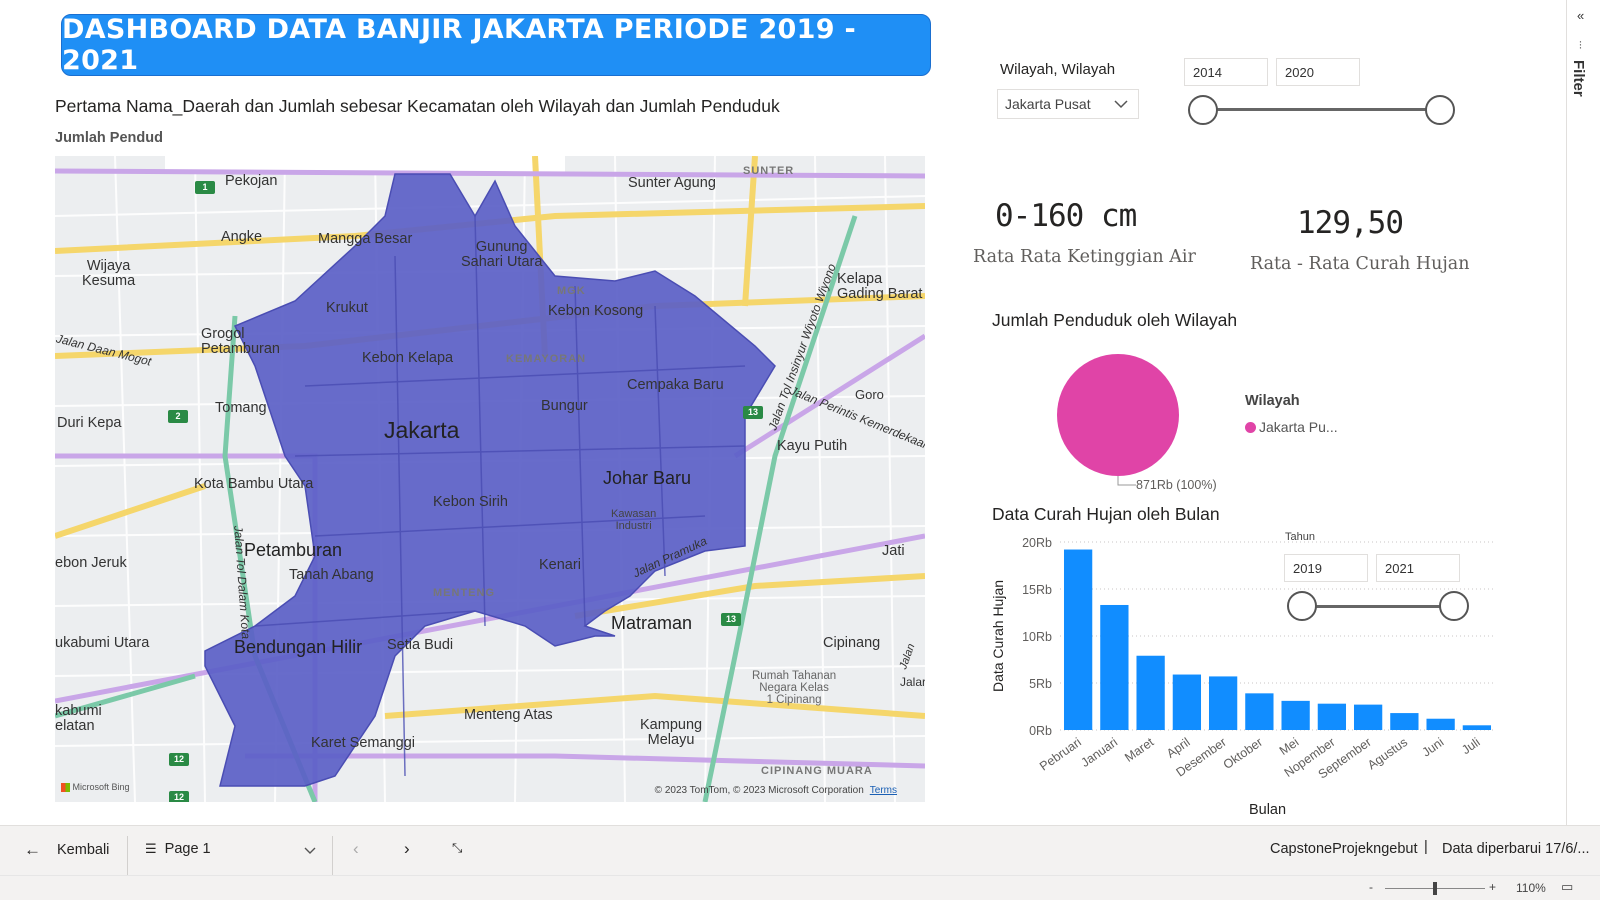 The image size is (1600, 900). I want to click on zoom-slider-thumb, so click(1435, 888).